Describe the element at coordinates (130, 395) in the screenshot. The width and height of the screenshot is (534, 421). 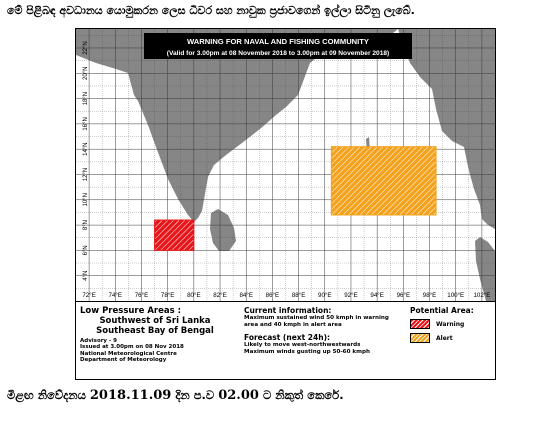
I see `footer-date: 2018.11.09` at that location.